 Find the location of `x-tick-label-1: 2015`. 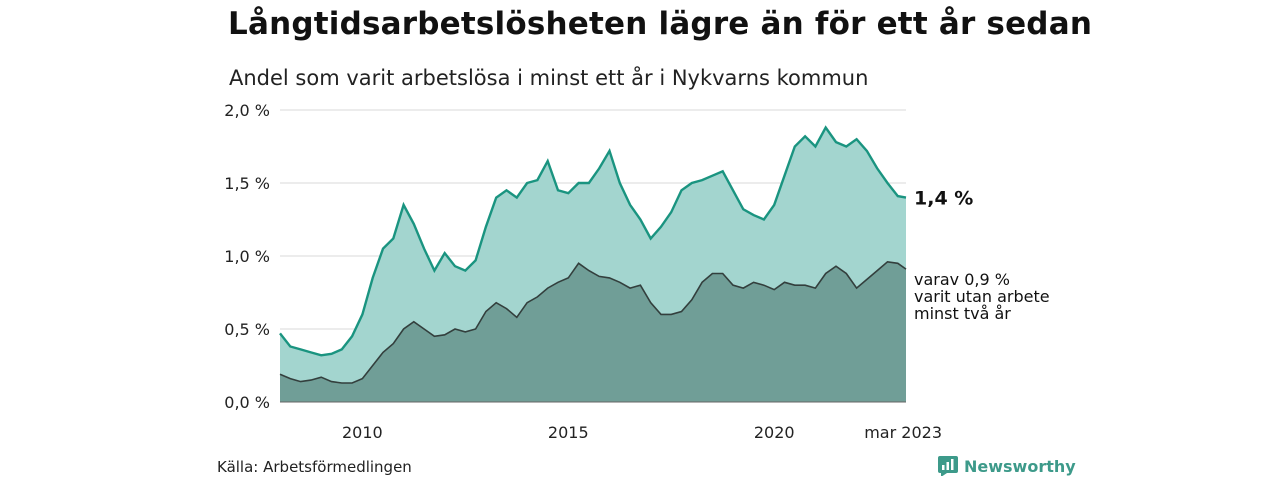

x-tick-label-1: 2015 is located at coordinates (568, 432).